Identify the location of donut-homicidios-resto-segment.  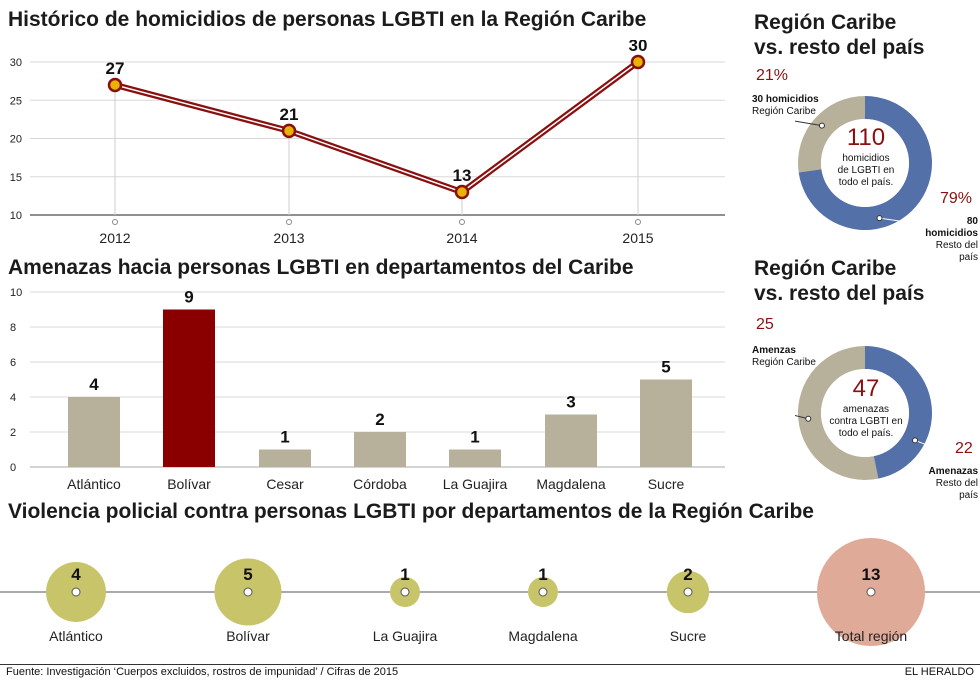
(865, 163).